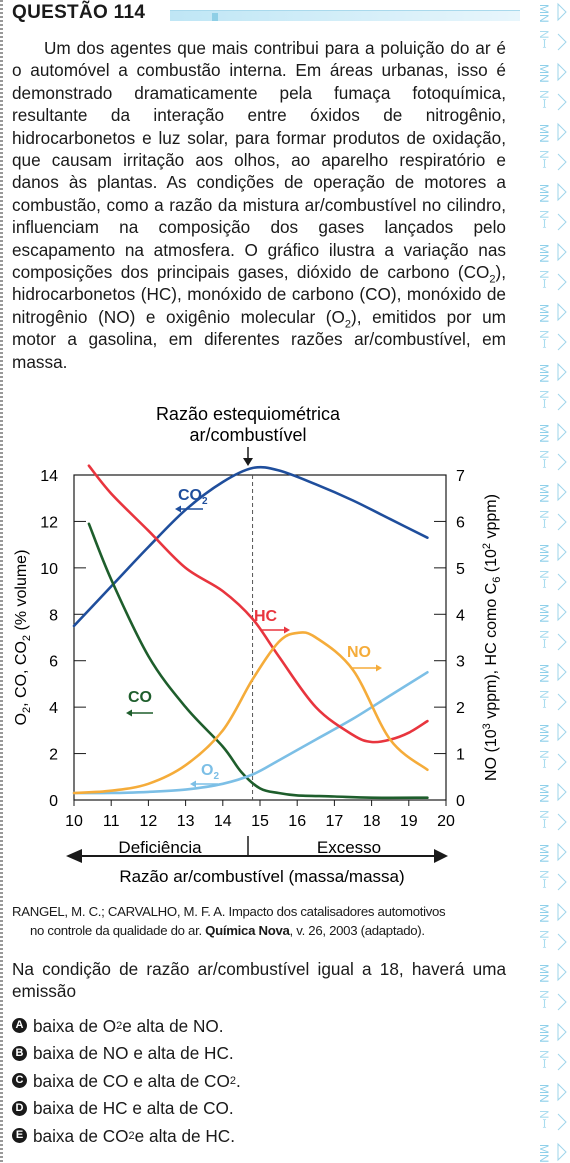 The image size is (570, 1163). I want to click on stoichiometric-arrow, so click(248, 456).